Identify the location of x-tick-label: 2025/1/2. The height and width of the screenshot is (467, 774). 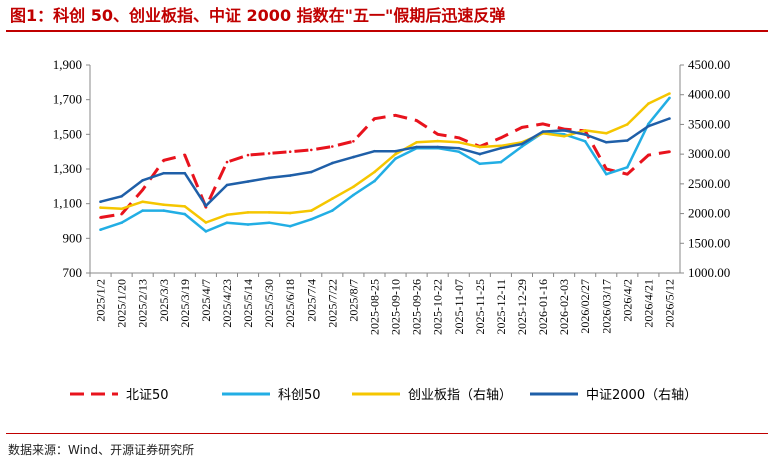
(101, 300).